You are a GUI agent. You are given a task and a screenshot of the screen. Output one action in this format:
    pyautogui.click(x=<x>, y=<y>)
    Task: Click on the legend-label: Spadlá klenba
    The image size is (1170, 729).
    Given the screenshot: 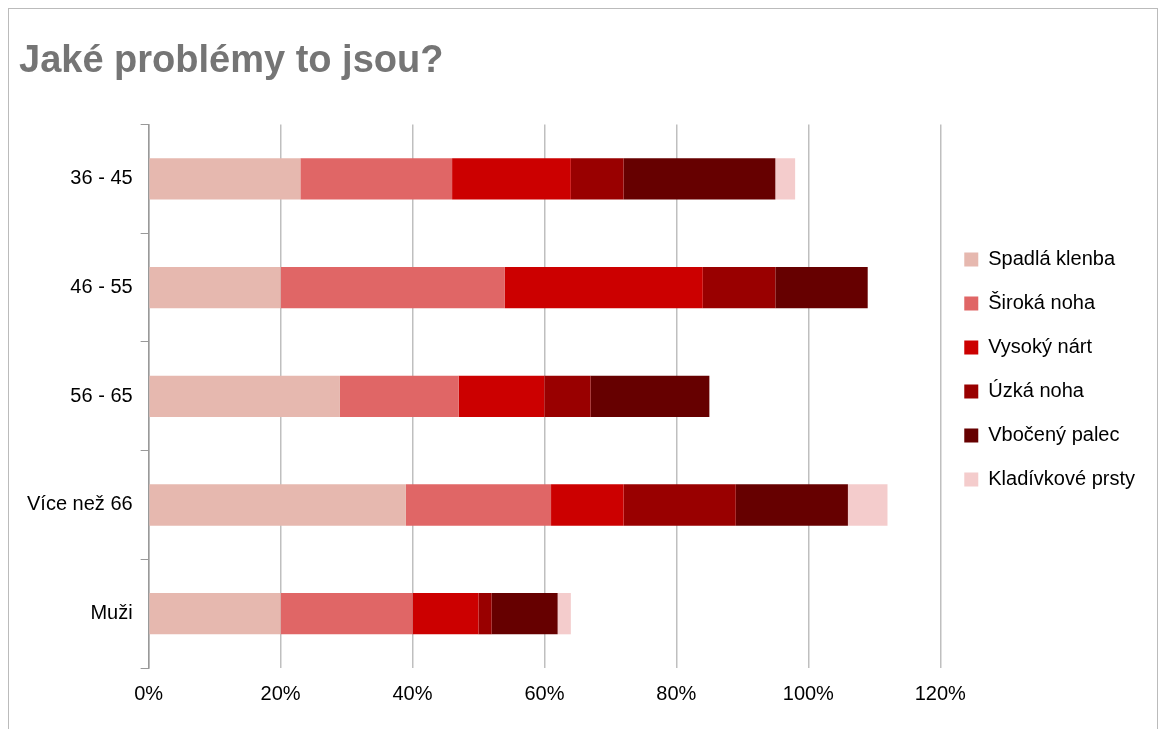 What is the action you would take?
    pyautogui.click(x=1052, y=258)
    